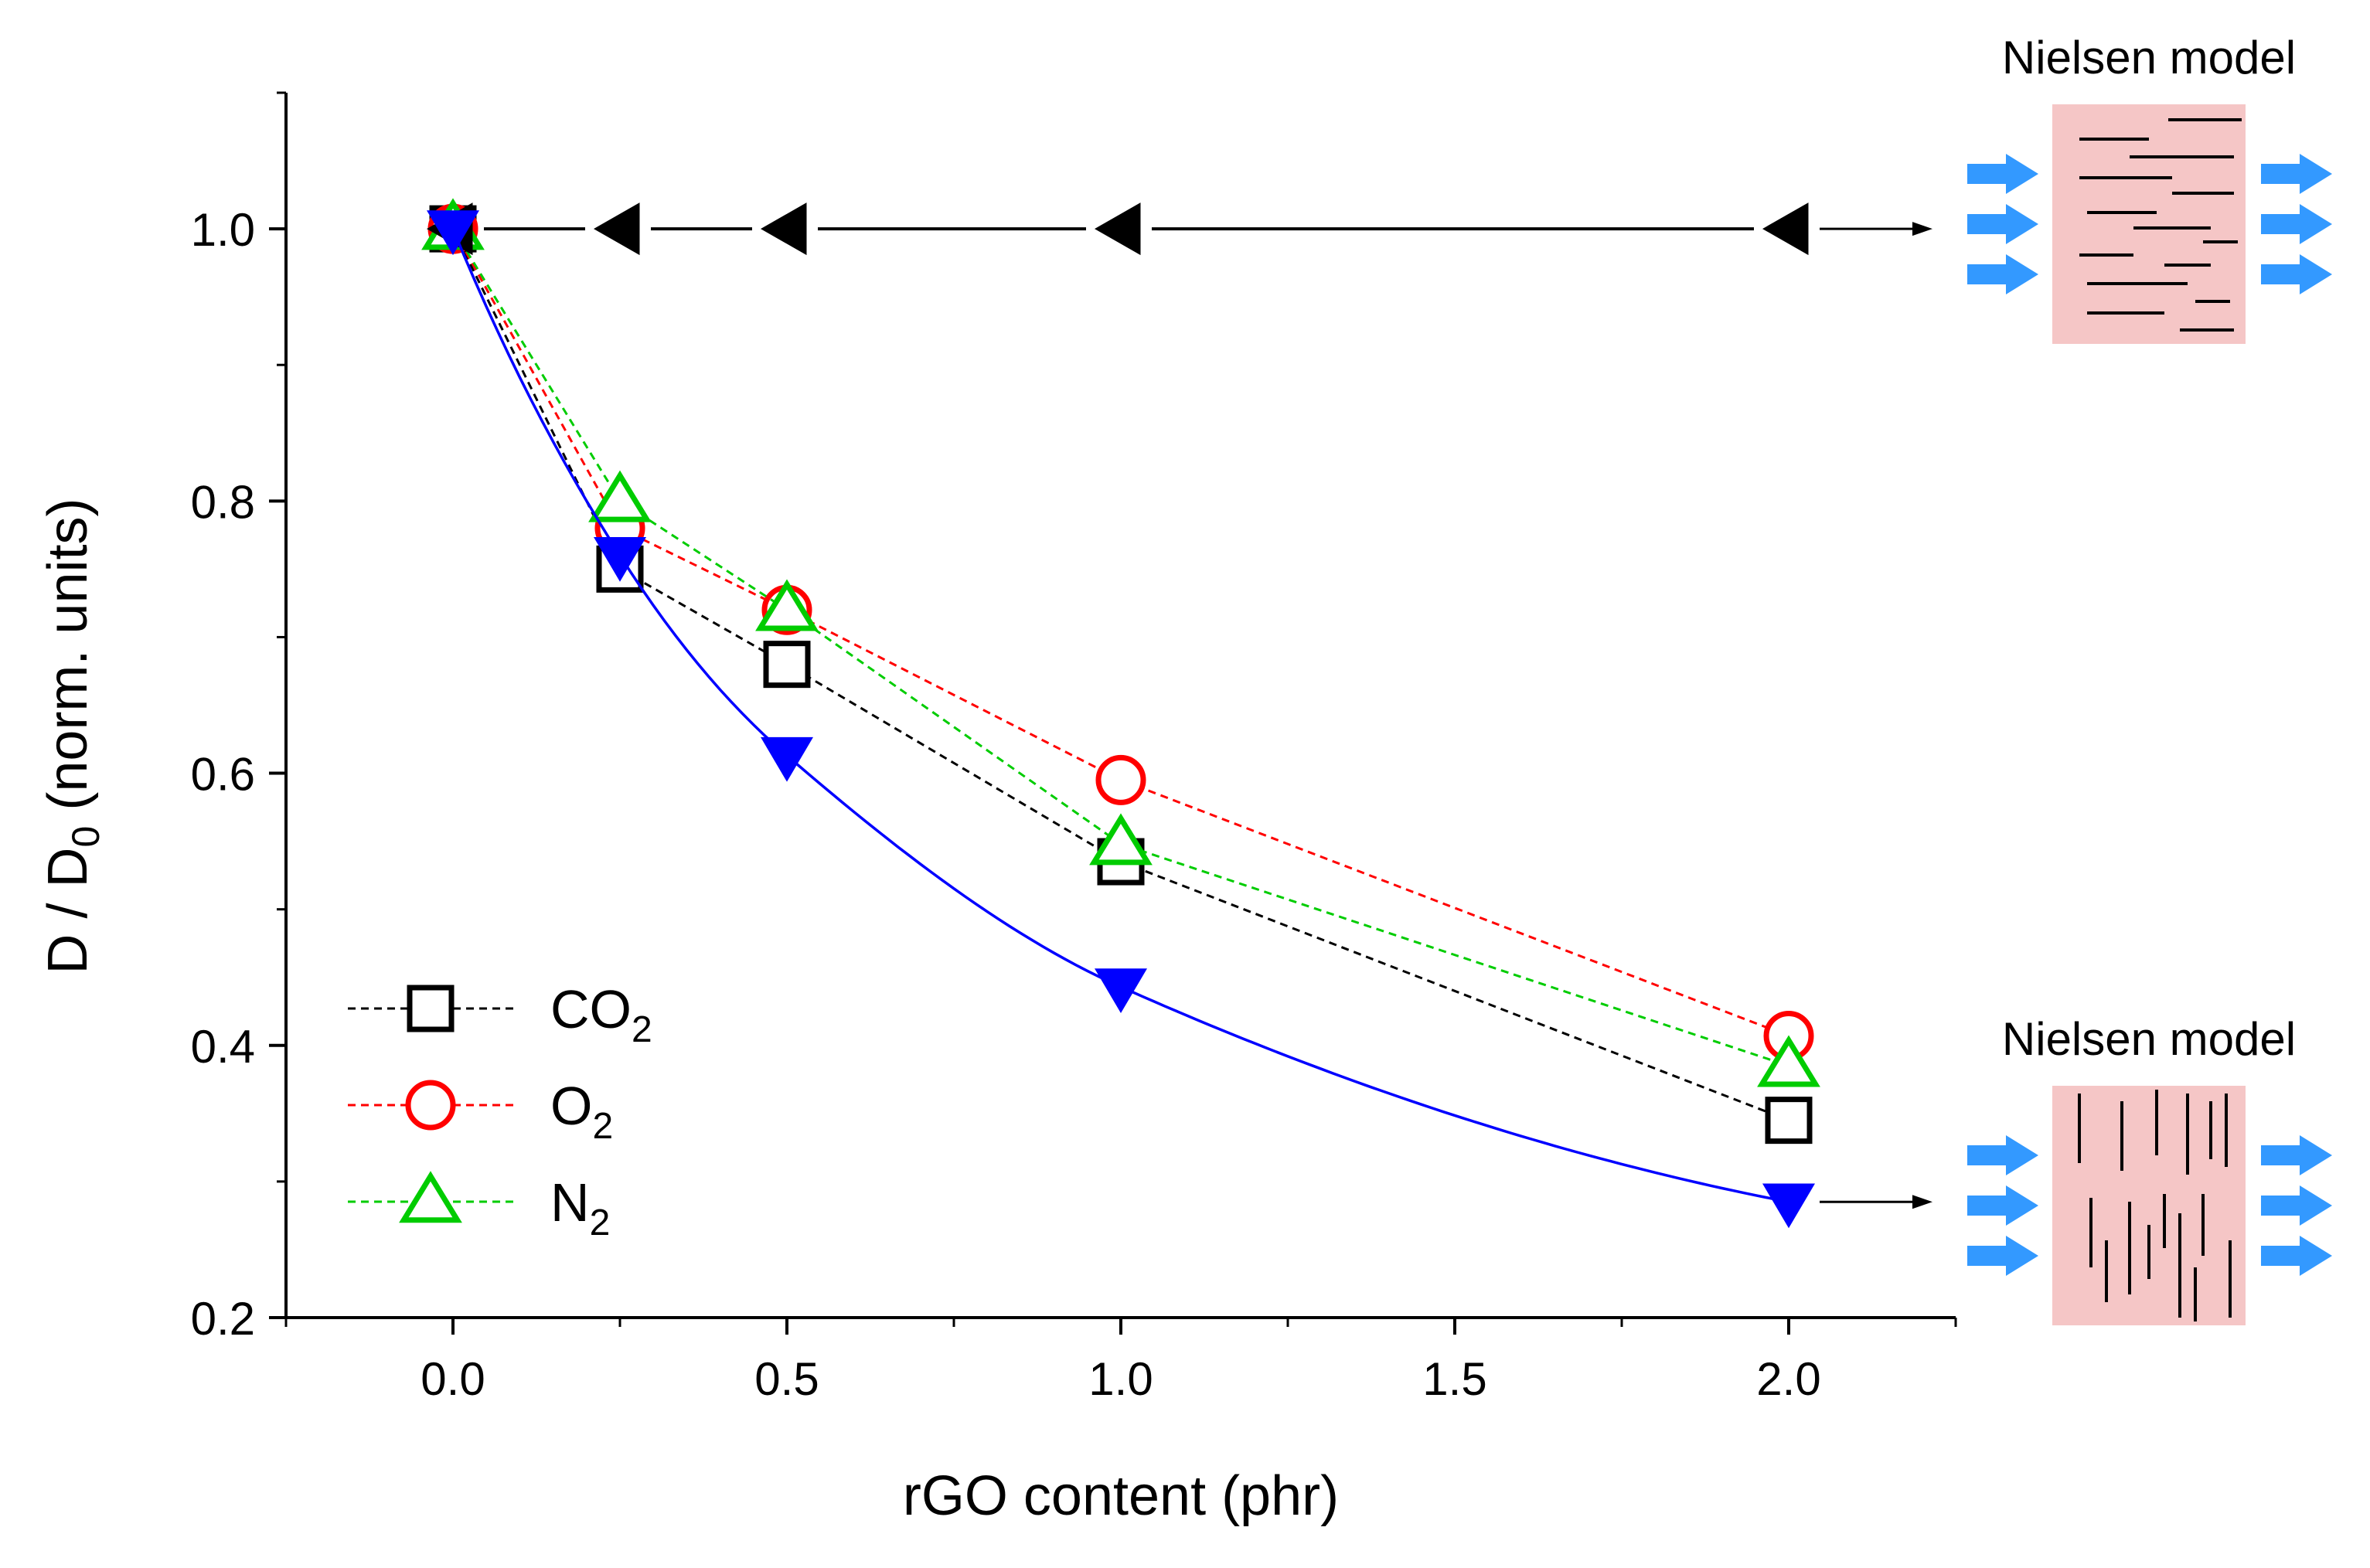 This screenshot has height=1568, width=2370. I want to click on legend-label: CO2, so click(601, 1014).